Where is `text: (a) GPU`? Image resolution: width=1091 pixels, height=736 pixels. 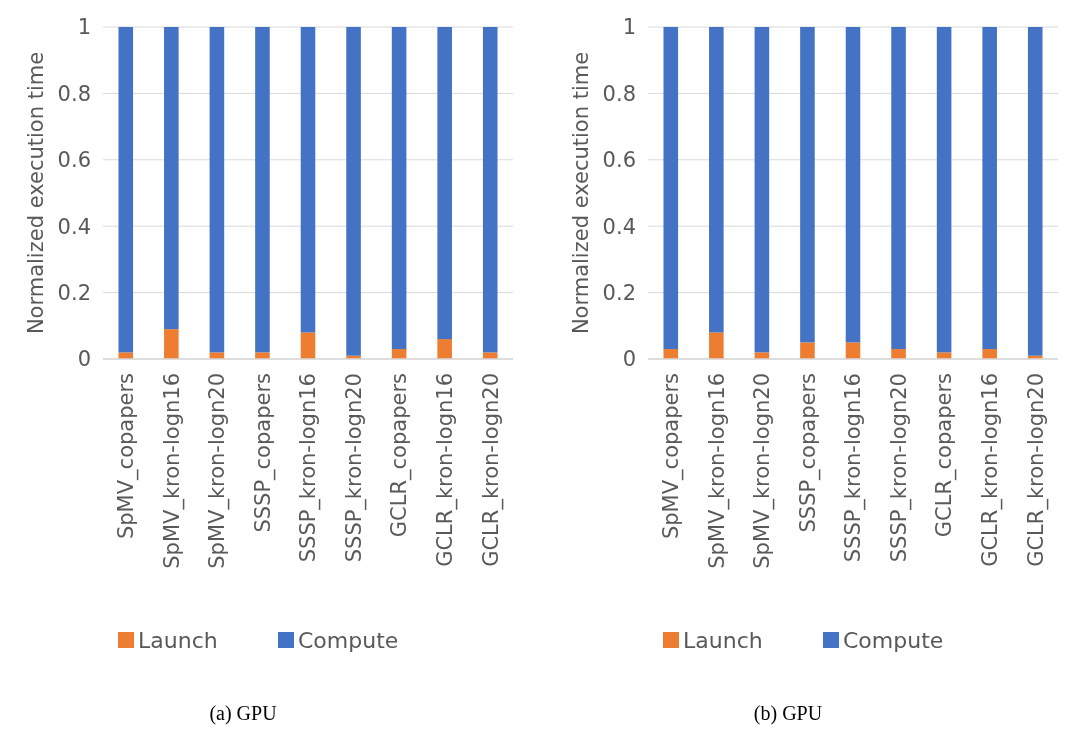
text: (a) GPU is located at coordinates (243, 713).